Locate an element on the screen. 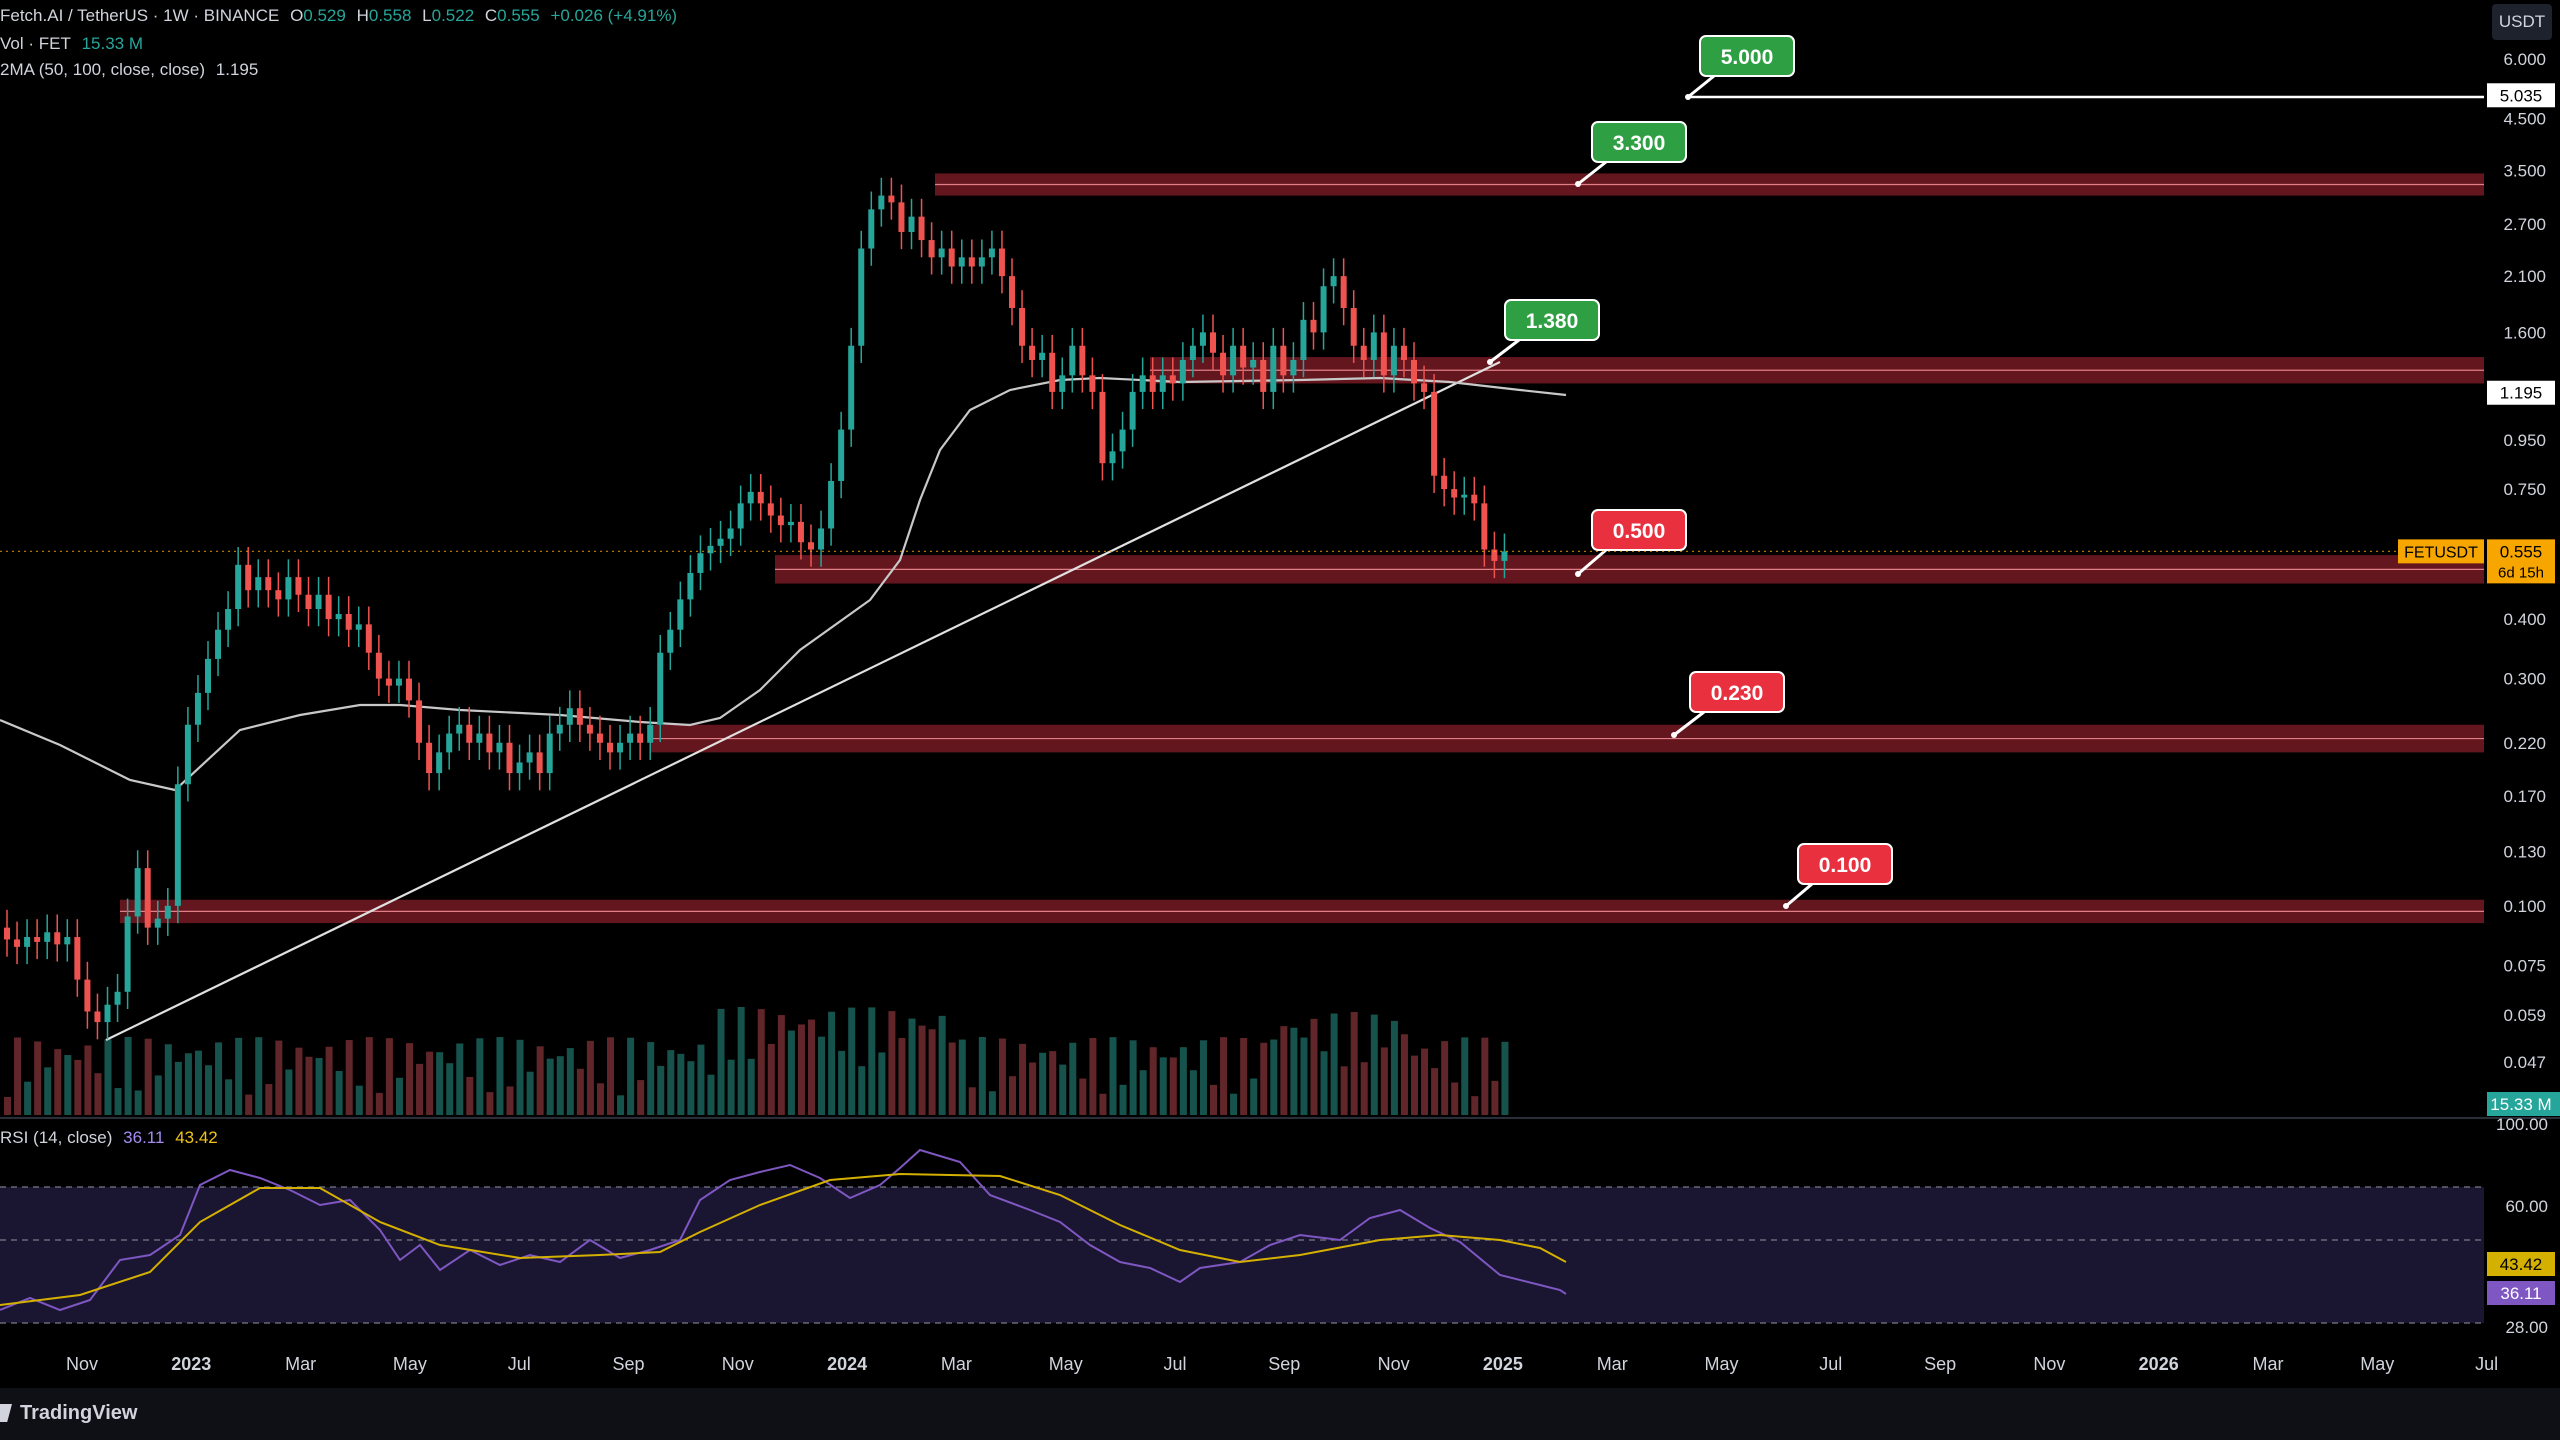 This screenshot has height=1440, width=2560. volume-tag: 15.33 M is located at coordinates (2520, 1104).